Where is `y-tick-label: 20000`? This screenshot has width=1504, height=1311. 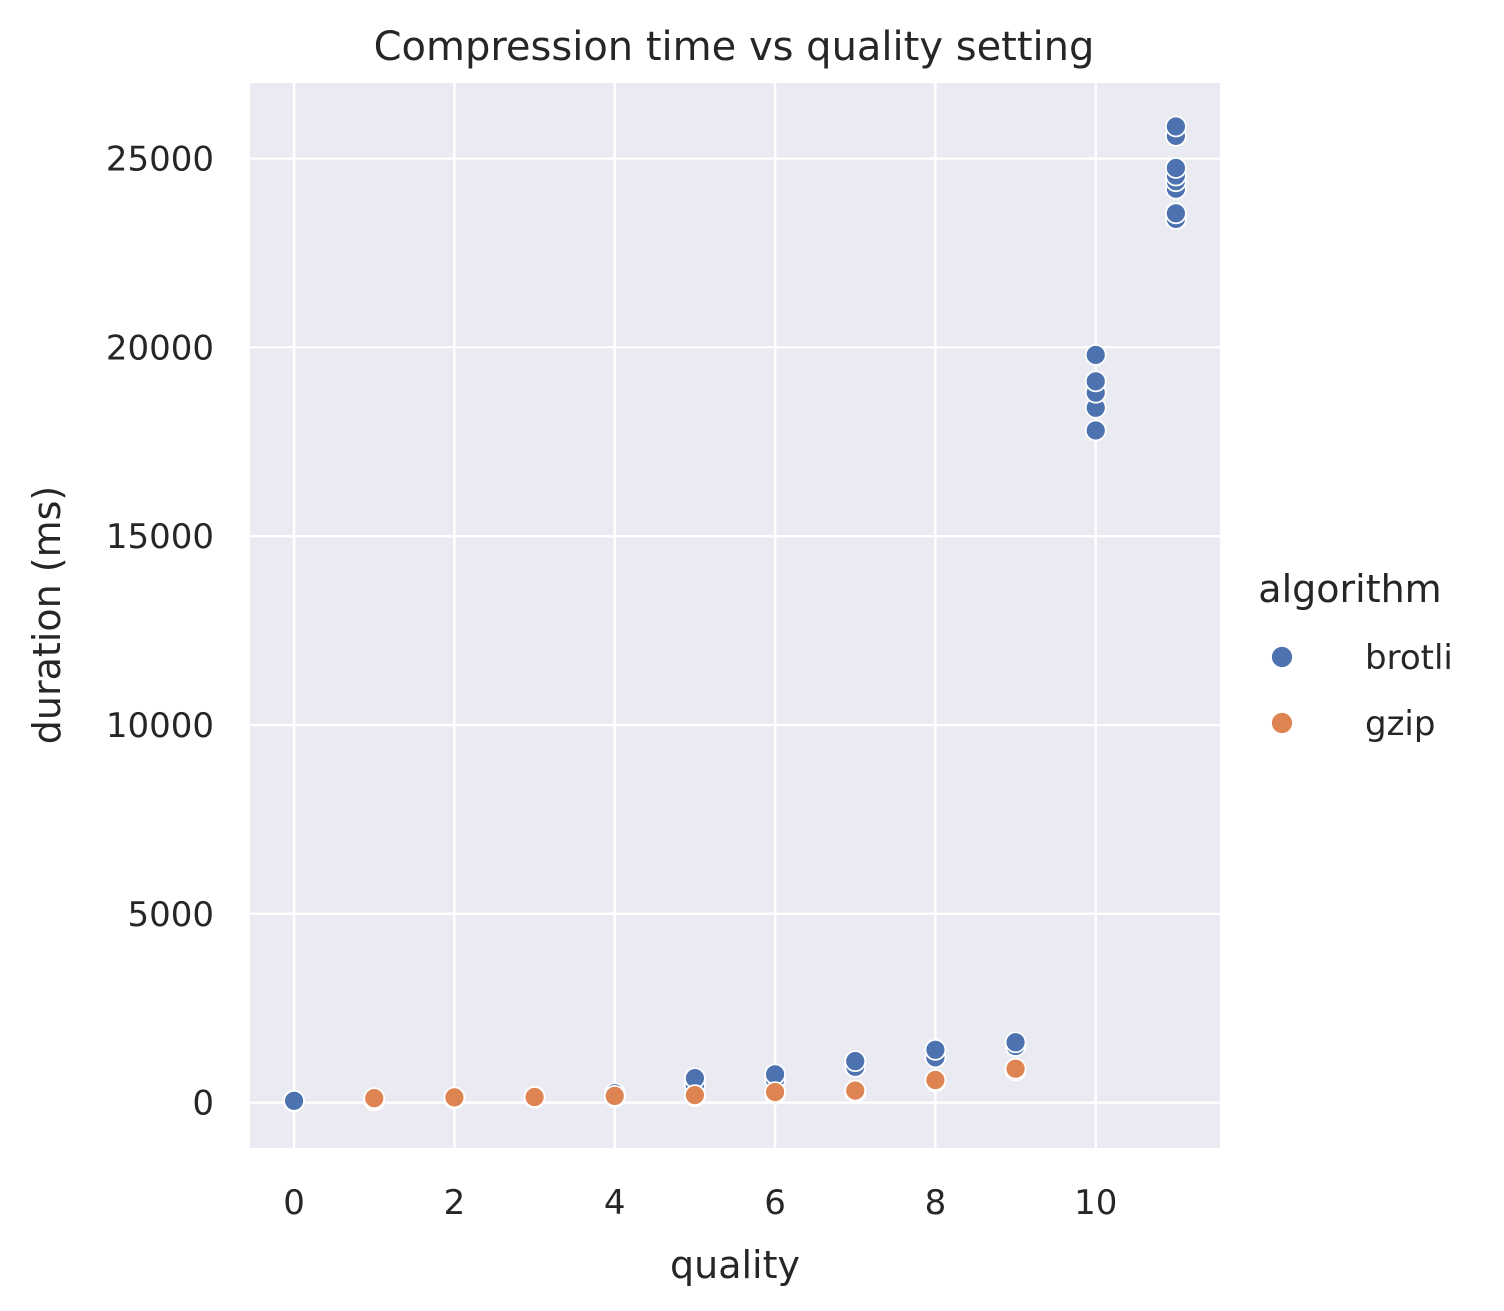
y-tick-label: 20000 is located at coordinates (160, 348).